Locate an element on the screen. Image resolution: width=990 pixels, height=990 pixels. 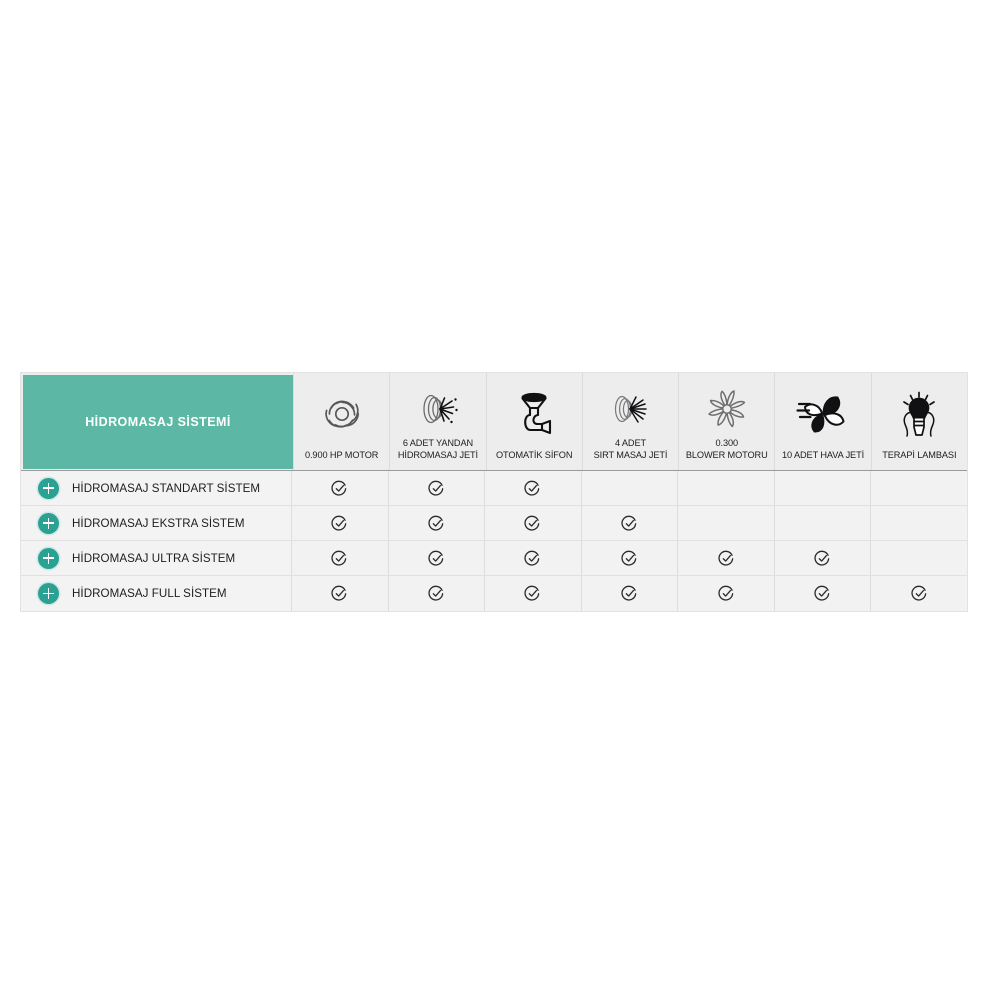
page-title: HİDROMASAJ SİSTEMİ is located at coordinates (158, 422).